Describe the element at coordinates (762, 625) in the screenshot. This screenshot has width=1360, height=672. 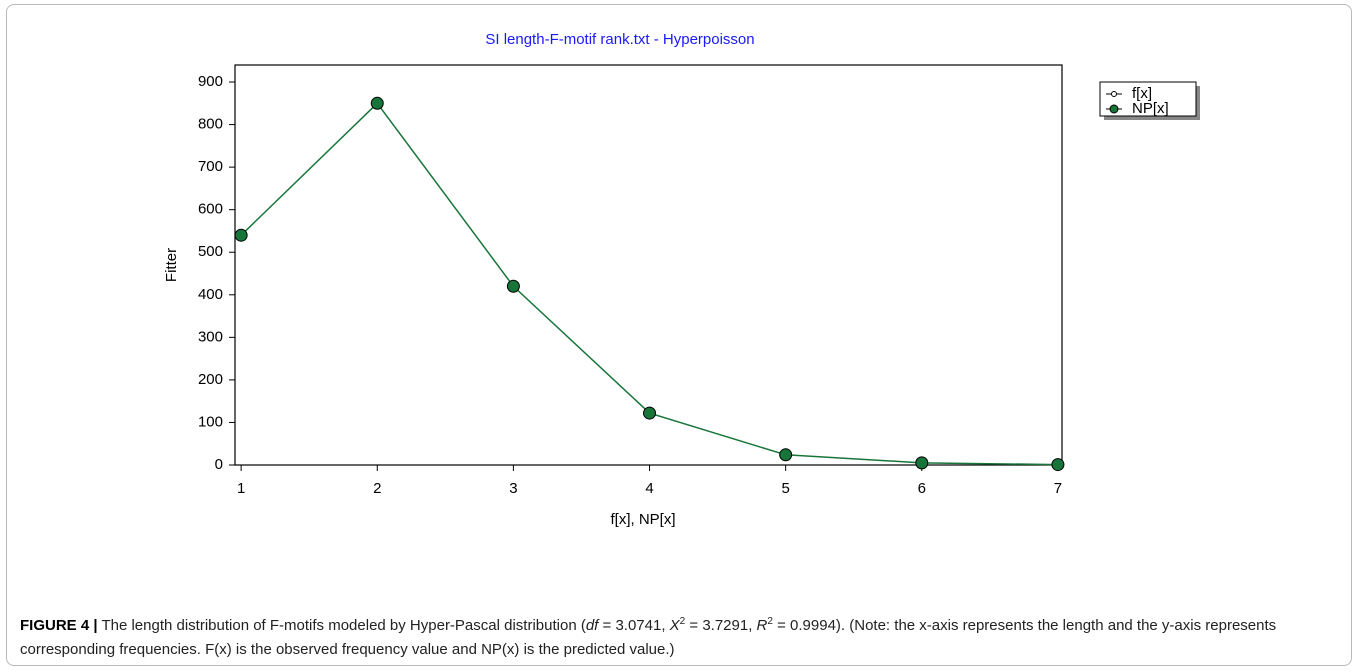
I see `caption-symbol: R` at that location.